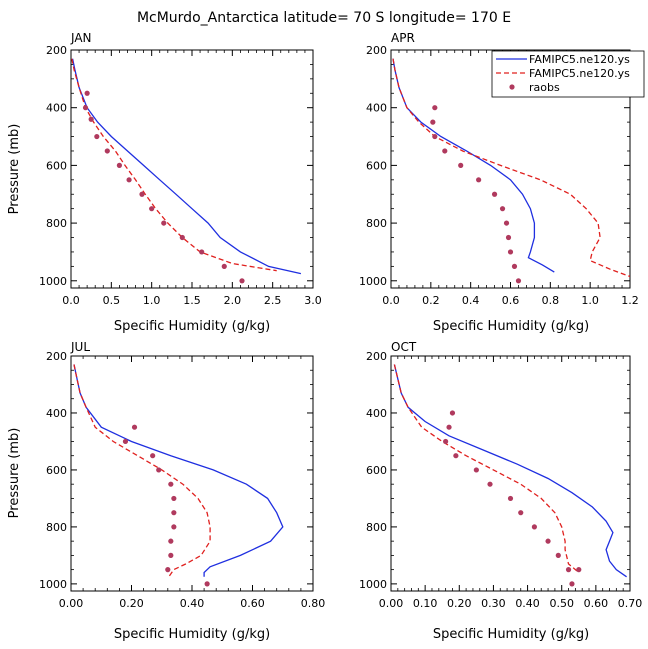 The height and width of the screenshot is (649, 648). Describe the element at coordinates (81, 38) in the screenshot. I see `panel-title-jan: JAN` at that location.